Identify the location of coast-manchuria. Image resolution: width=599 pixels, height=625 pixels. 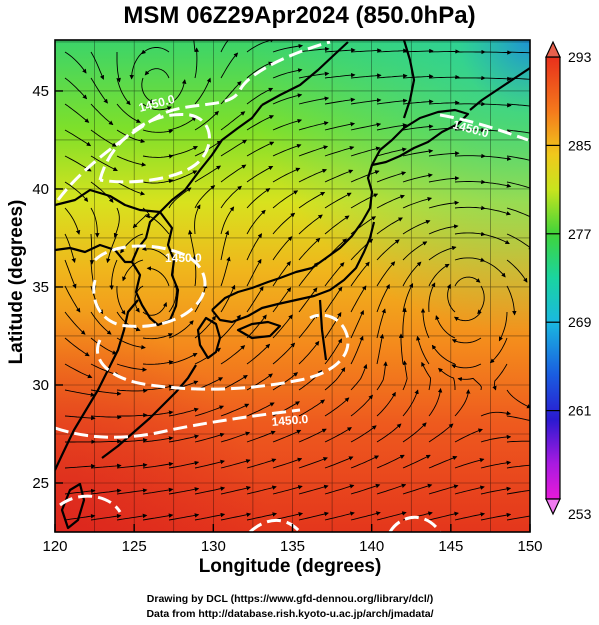
(211, 158).